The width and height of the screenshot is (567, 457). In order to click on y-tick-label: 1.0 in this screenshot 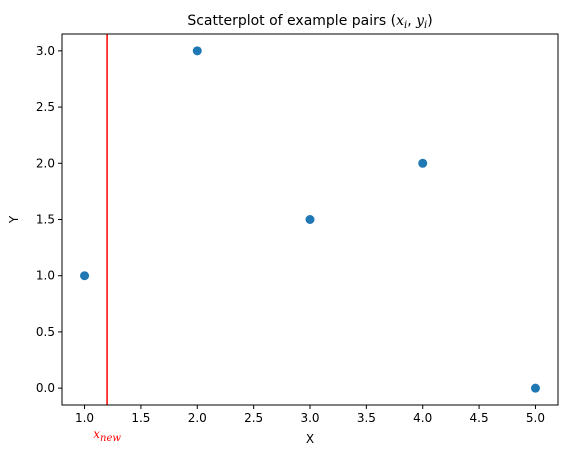, I will do `click(45, 276)`.